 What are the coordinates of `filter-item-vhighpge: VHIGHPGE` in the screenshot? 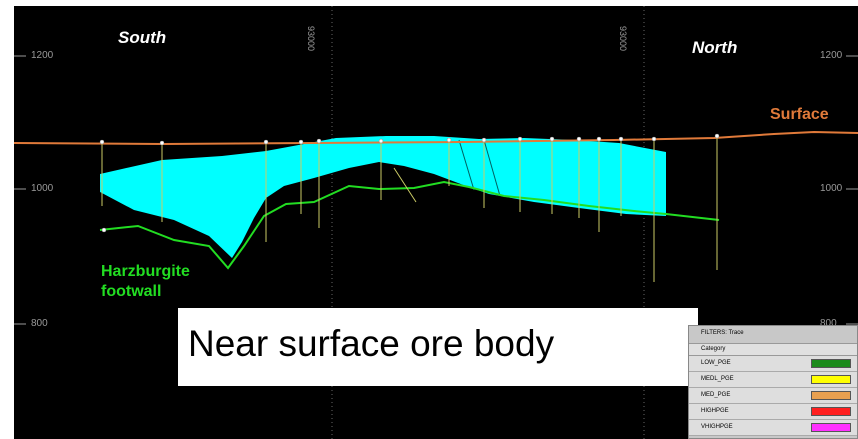 It's located at (773, 428).